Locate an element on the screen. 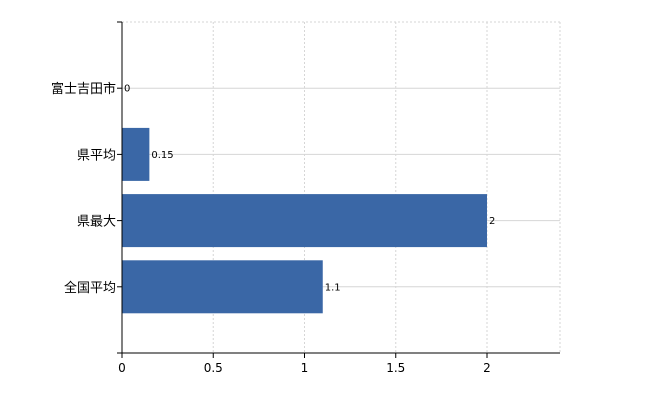 The height and width of the screenshot is (400, 650). data-label-0: 0 is located at coordinates (127, 89).